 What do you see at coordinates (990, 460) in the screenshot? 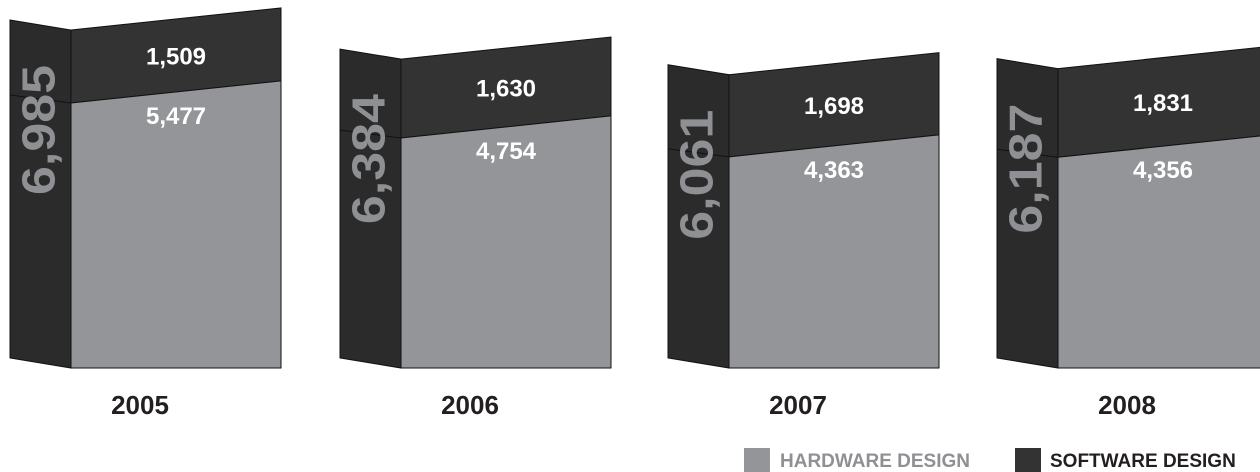
I see `legend: HARDWARE DESIGN SOFTWARE DESIGN` at bounding box center [990, 460].